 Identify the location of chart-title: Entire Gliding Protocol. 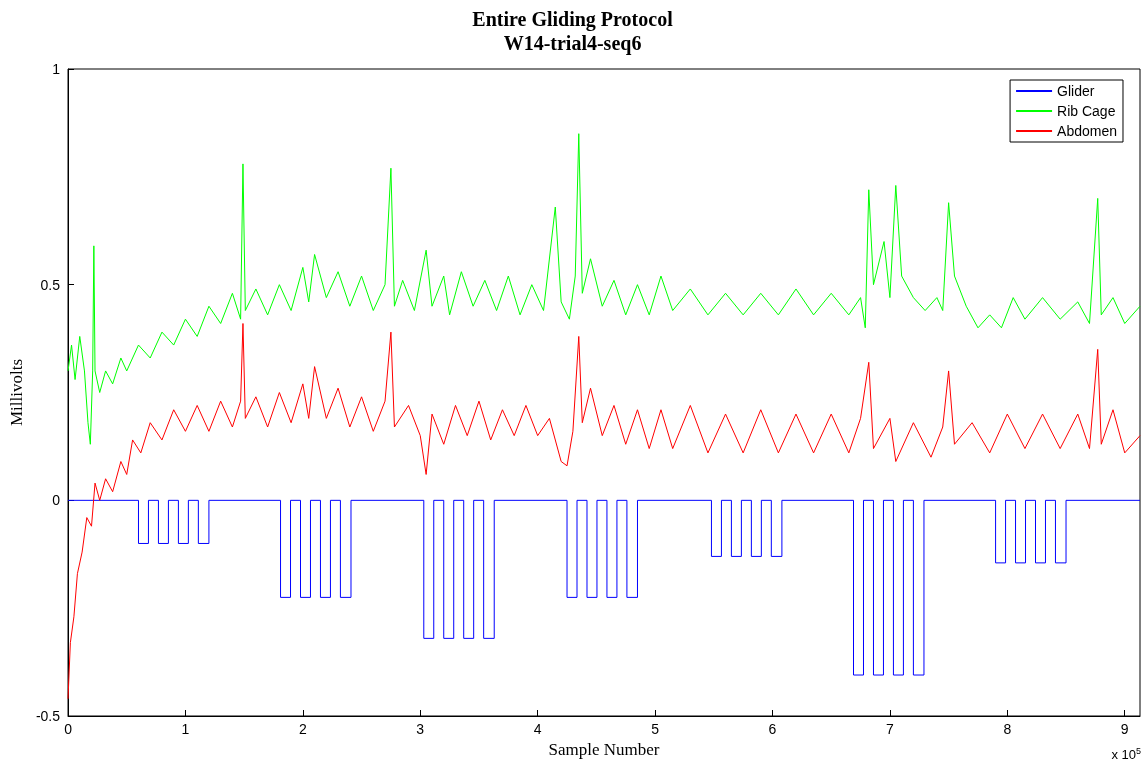
(573, 19).